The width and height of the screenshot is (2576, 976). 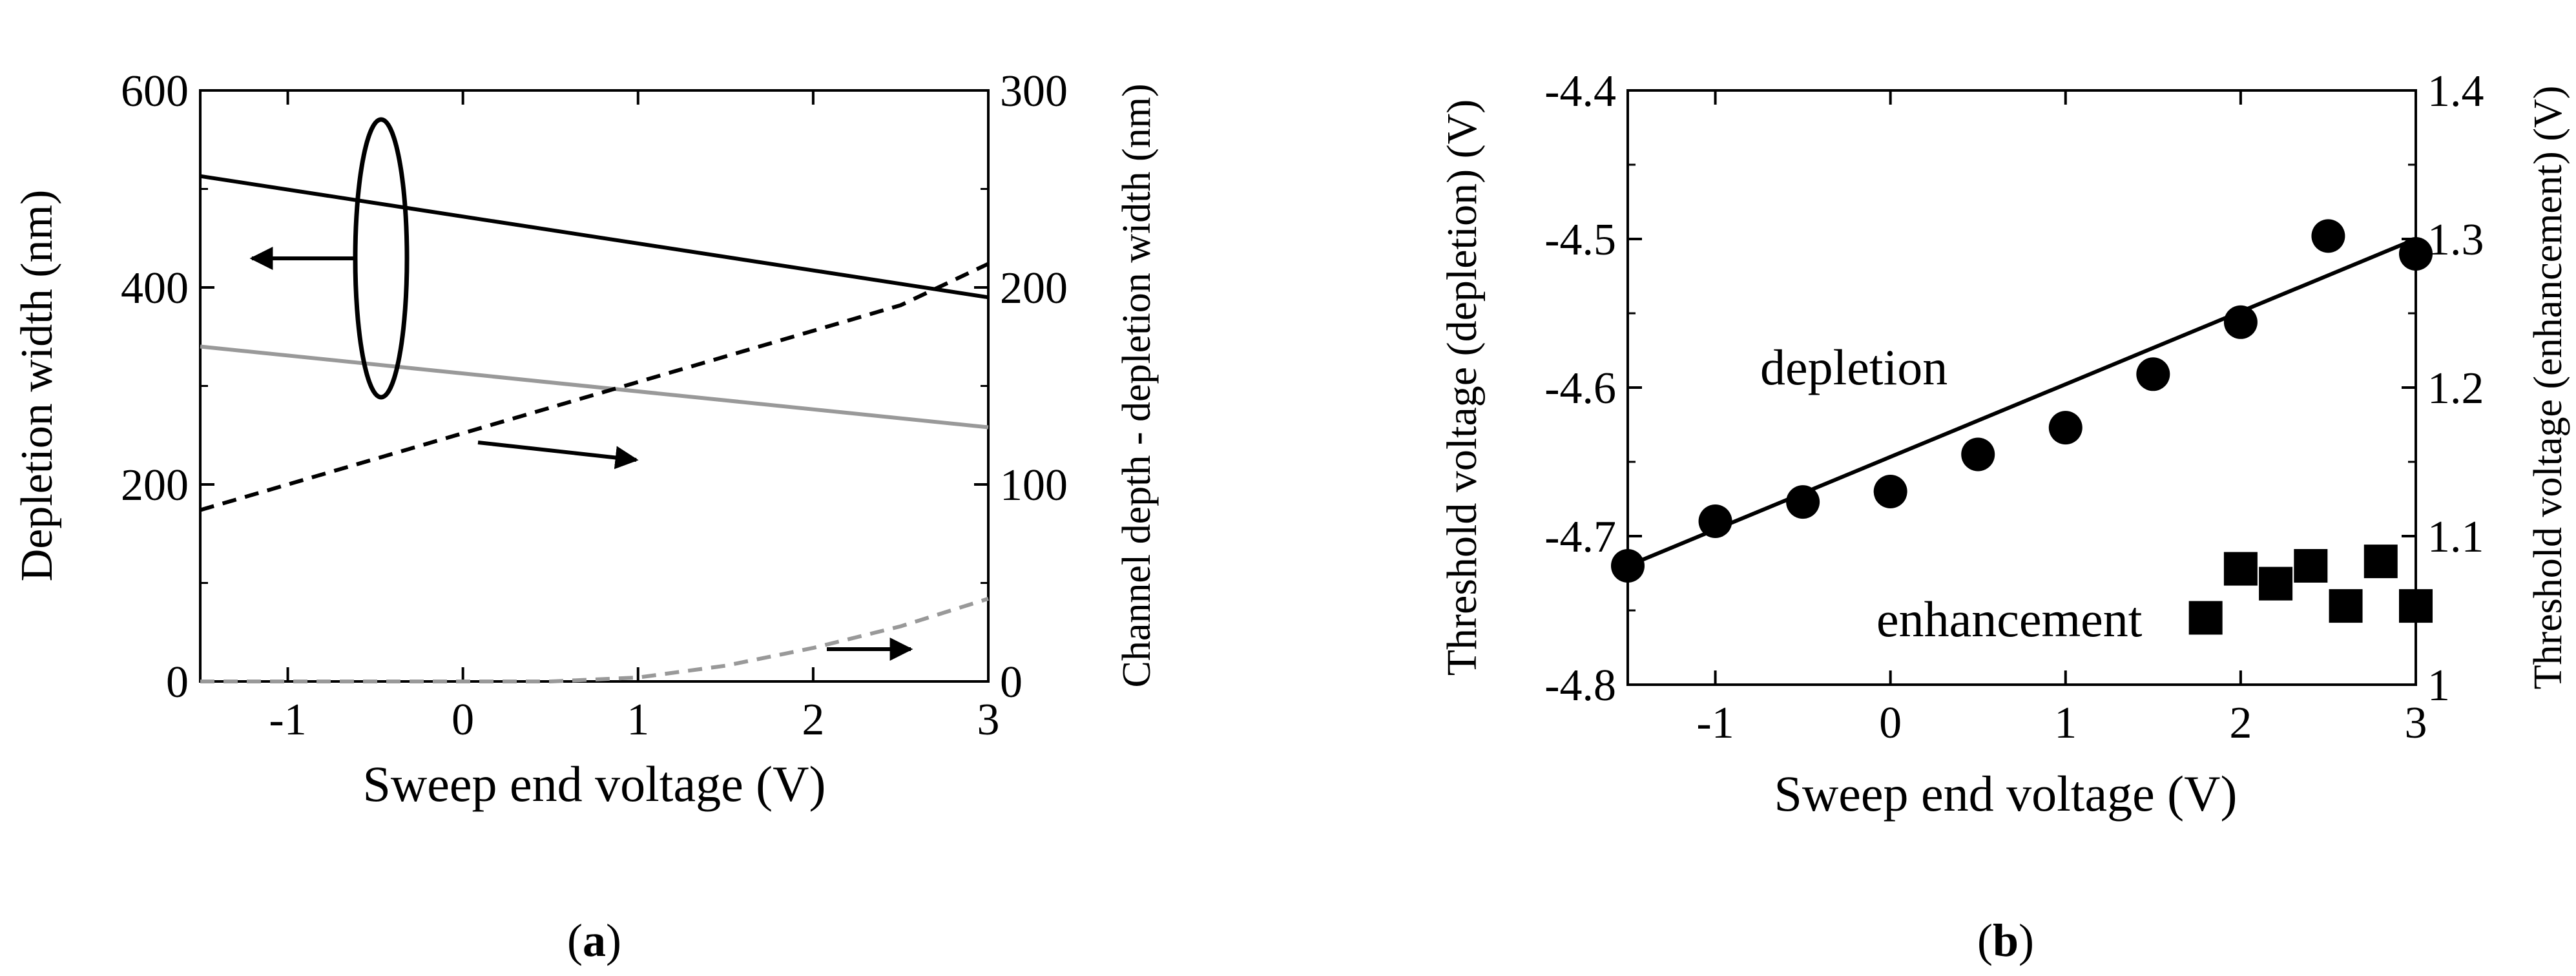 What do you see at coordinates (2438, 686) in the screenshot?
I see `y2-tick-label: 1` at bounding box center [2438, 686].